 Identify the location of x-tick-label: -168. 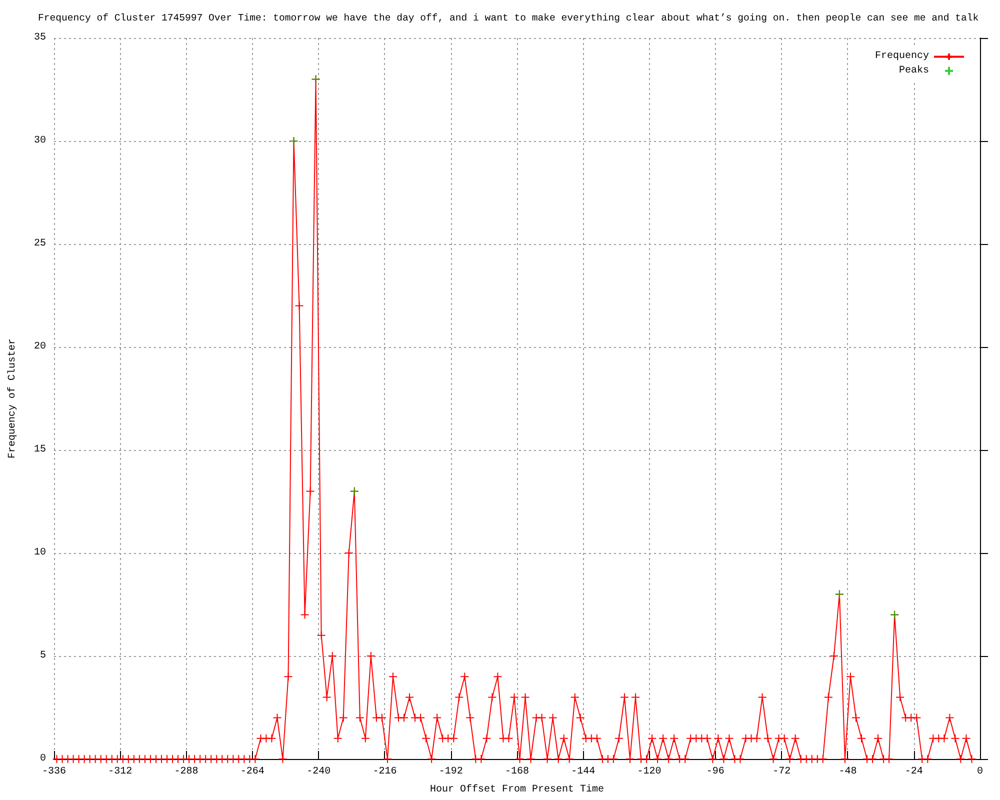
(517, 772).